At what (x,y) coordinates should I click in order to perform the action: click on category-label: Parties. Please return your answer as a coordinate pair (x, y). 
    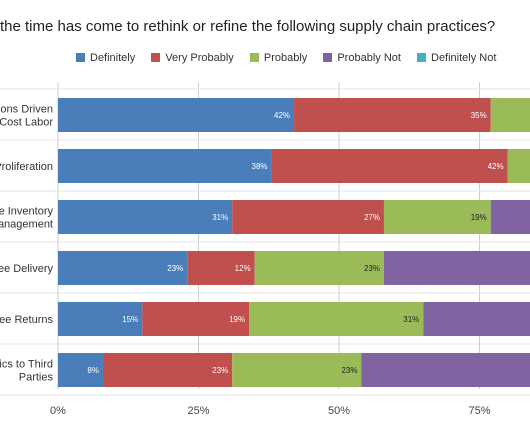
    Looking at the image, I should click on (36, 378).